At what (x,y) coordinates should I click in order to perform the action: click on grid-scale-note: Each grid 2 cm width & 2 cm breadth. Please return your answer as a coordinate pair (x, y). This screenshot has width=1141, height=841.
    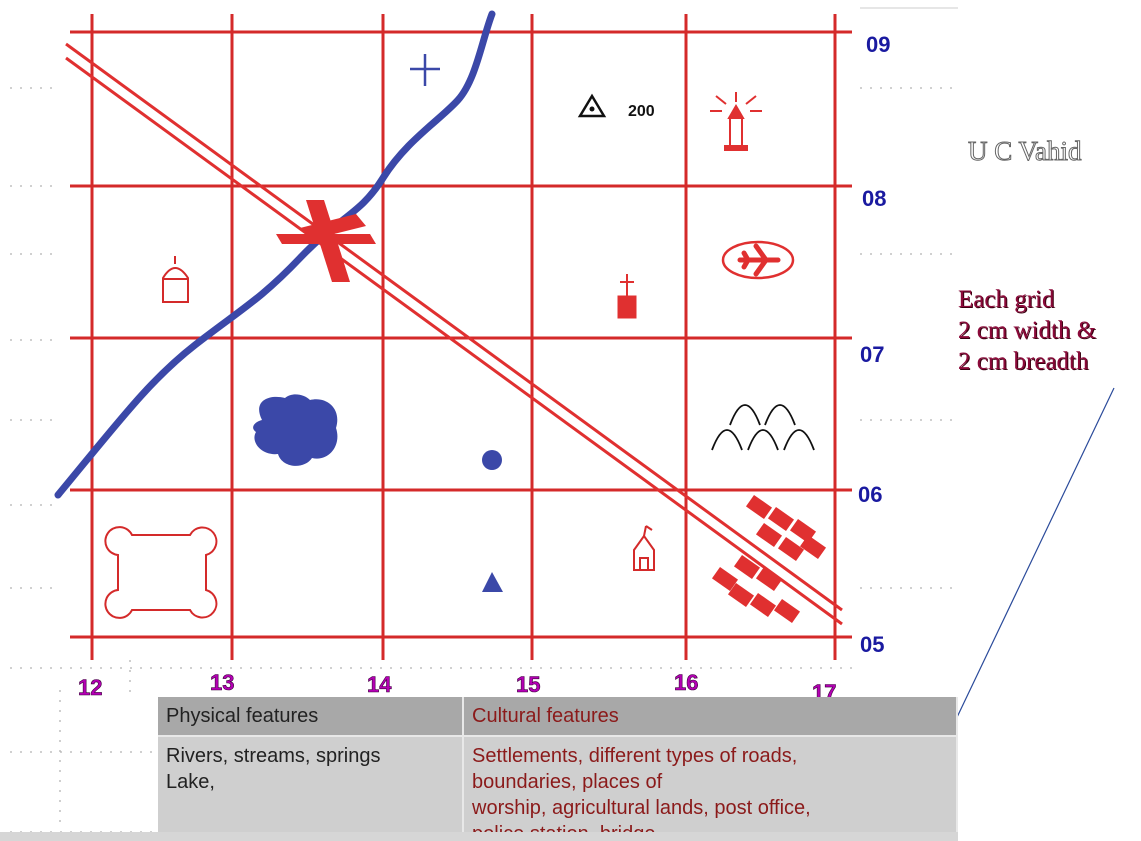
    Looking at the image, I should click on (1027, 330).